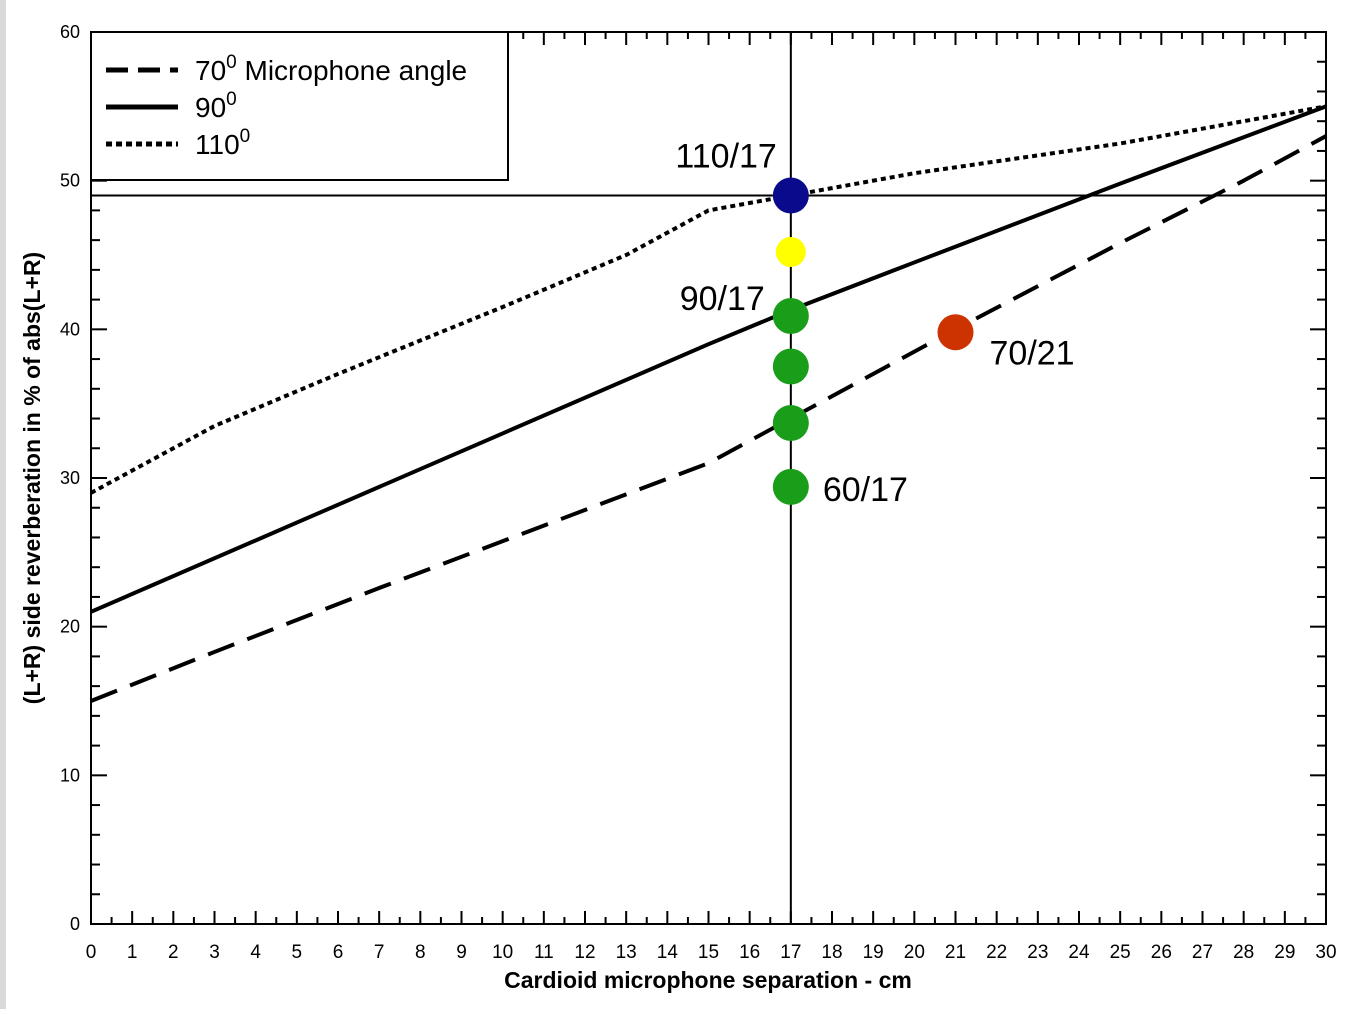  I want to click on x-tick-label: 29, so click(1284, 952).